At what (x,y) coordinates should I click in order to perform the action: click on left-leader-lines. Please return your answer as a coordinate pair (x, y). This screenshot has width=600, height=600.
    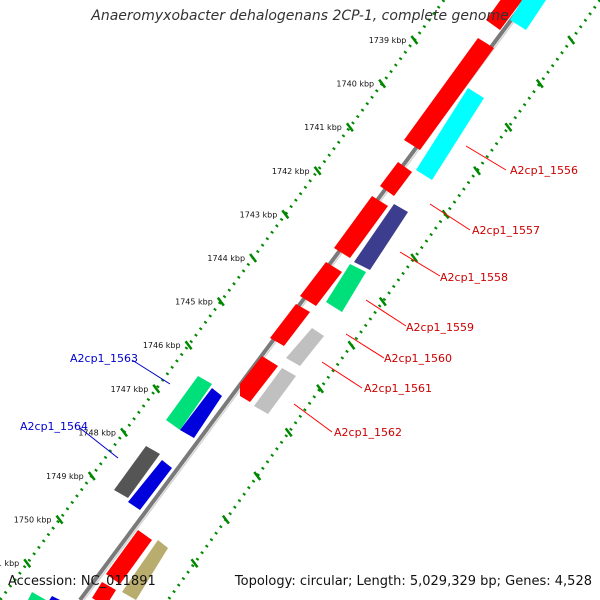
    Looking at the image, I should click on (125, 409).